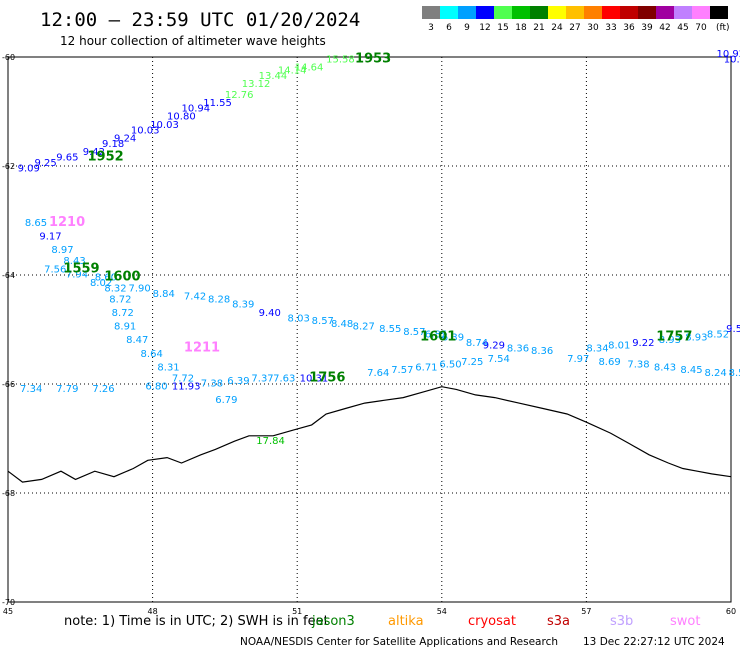  Describe the element at coordinates (62, 250) in the screenshot. I see `swh-value: 8.97` at that location.